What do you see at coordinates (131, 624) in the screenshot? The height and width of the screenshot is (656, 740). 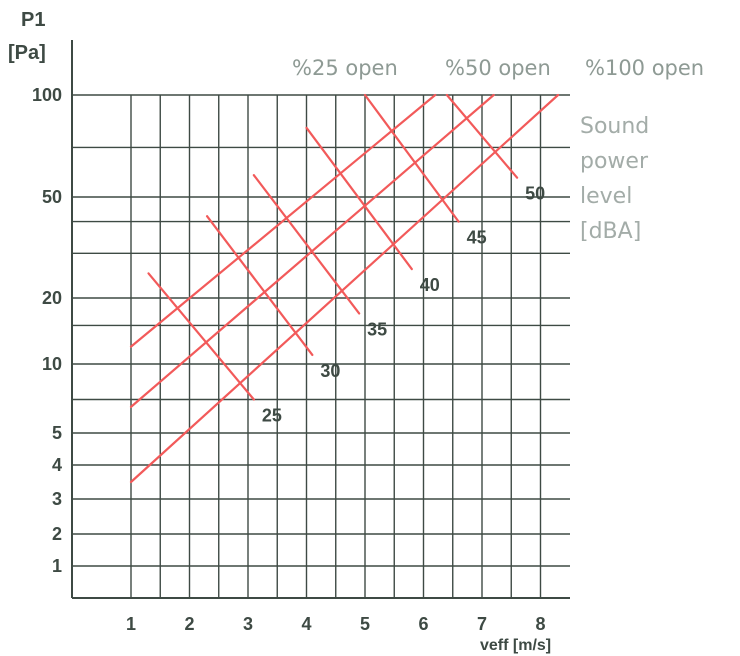 I see `x-tick-label: 1` at bounding box center [131, 624].